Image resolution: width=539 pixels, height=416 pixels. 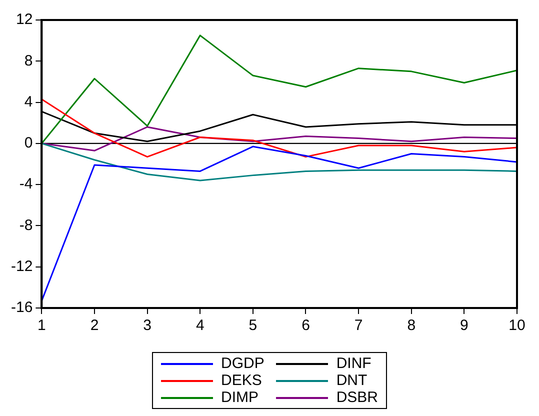 I want to click on x-tick-label: 10, so click(x=517, y=325).